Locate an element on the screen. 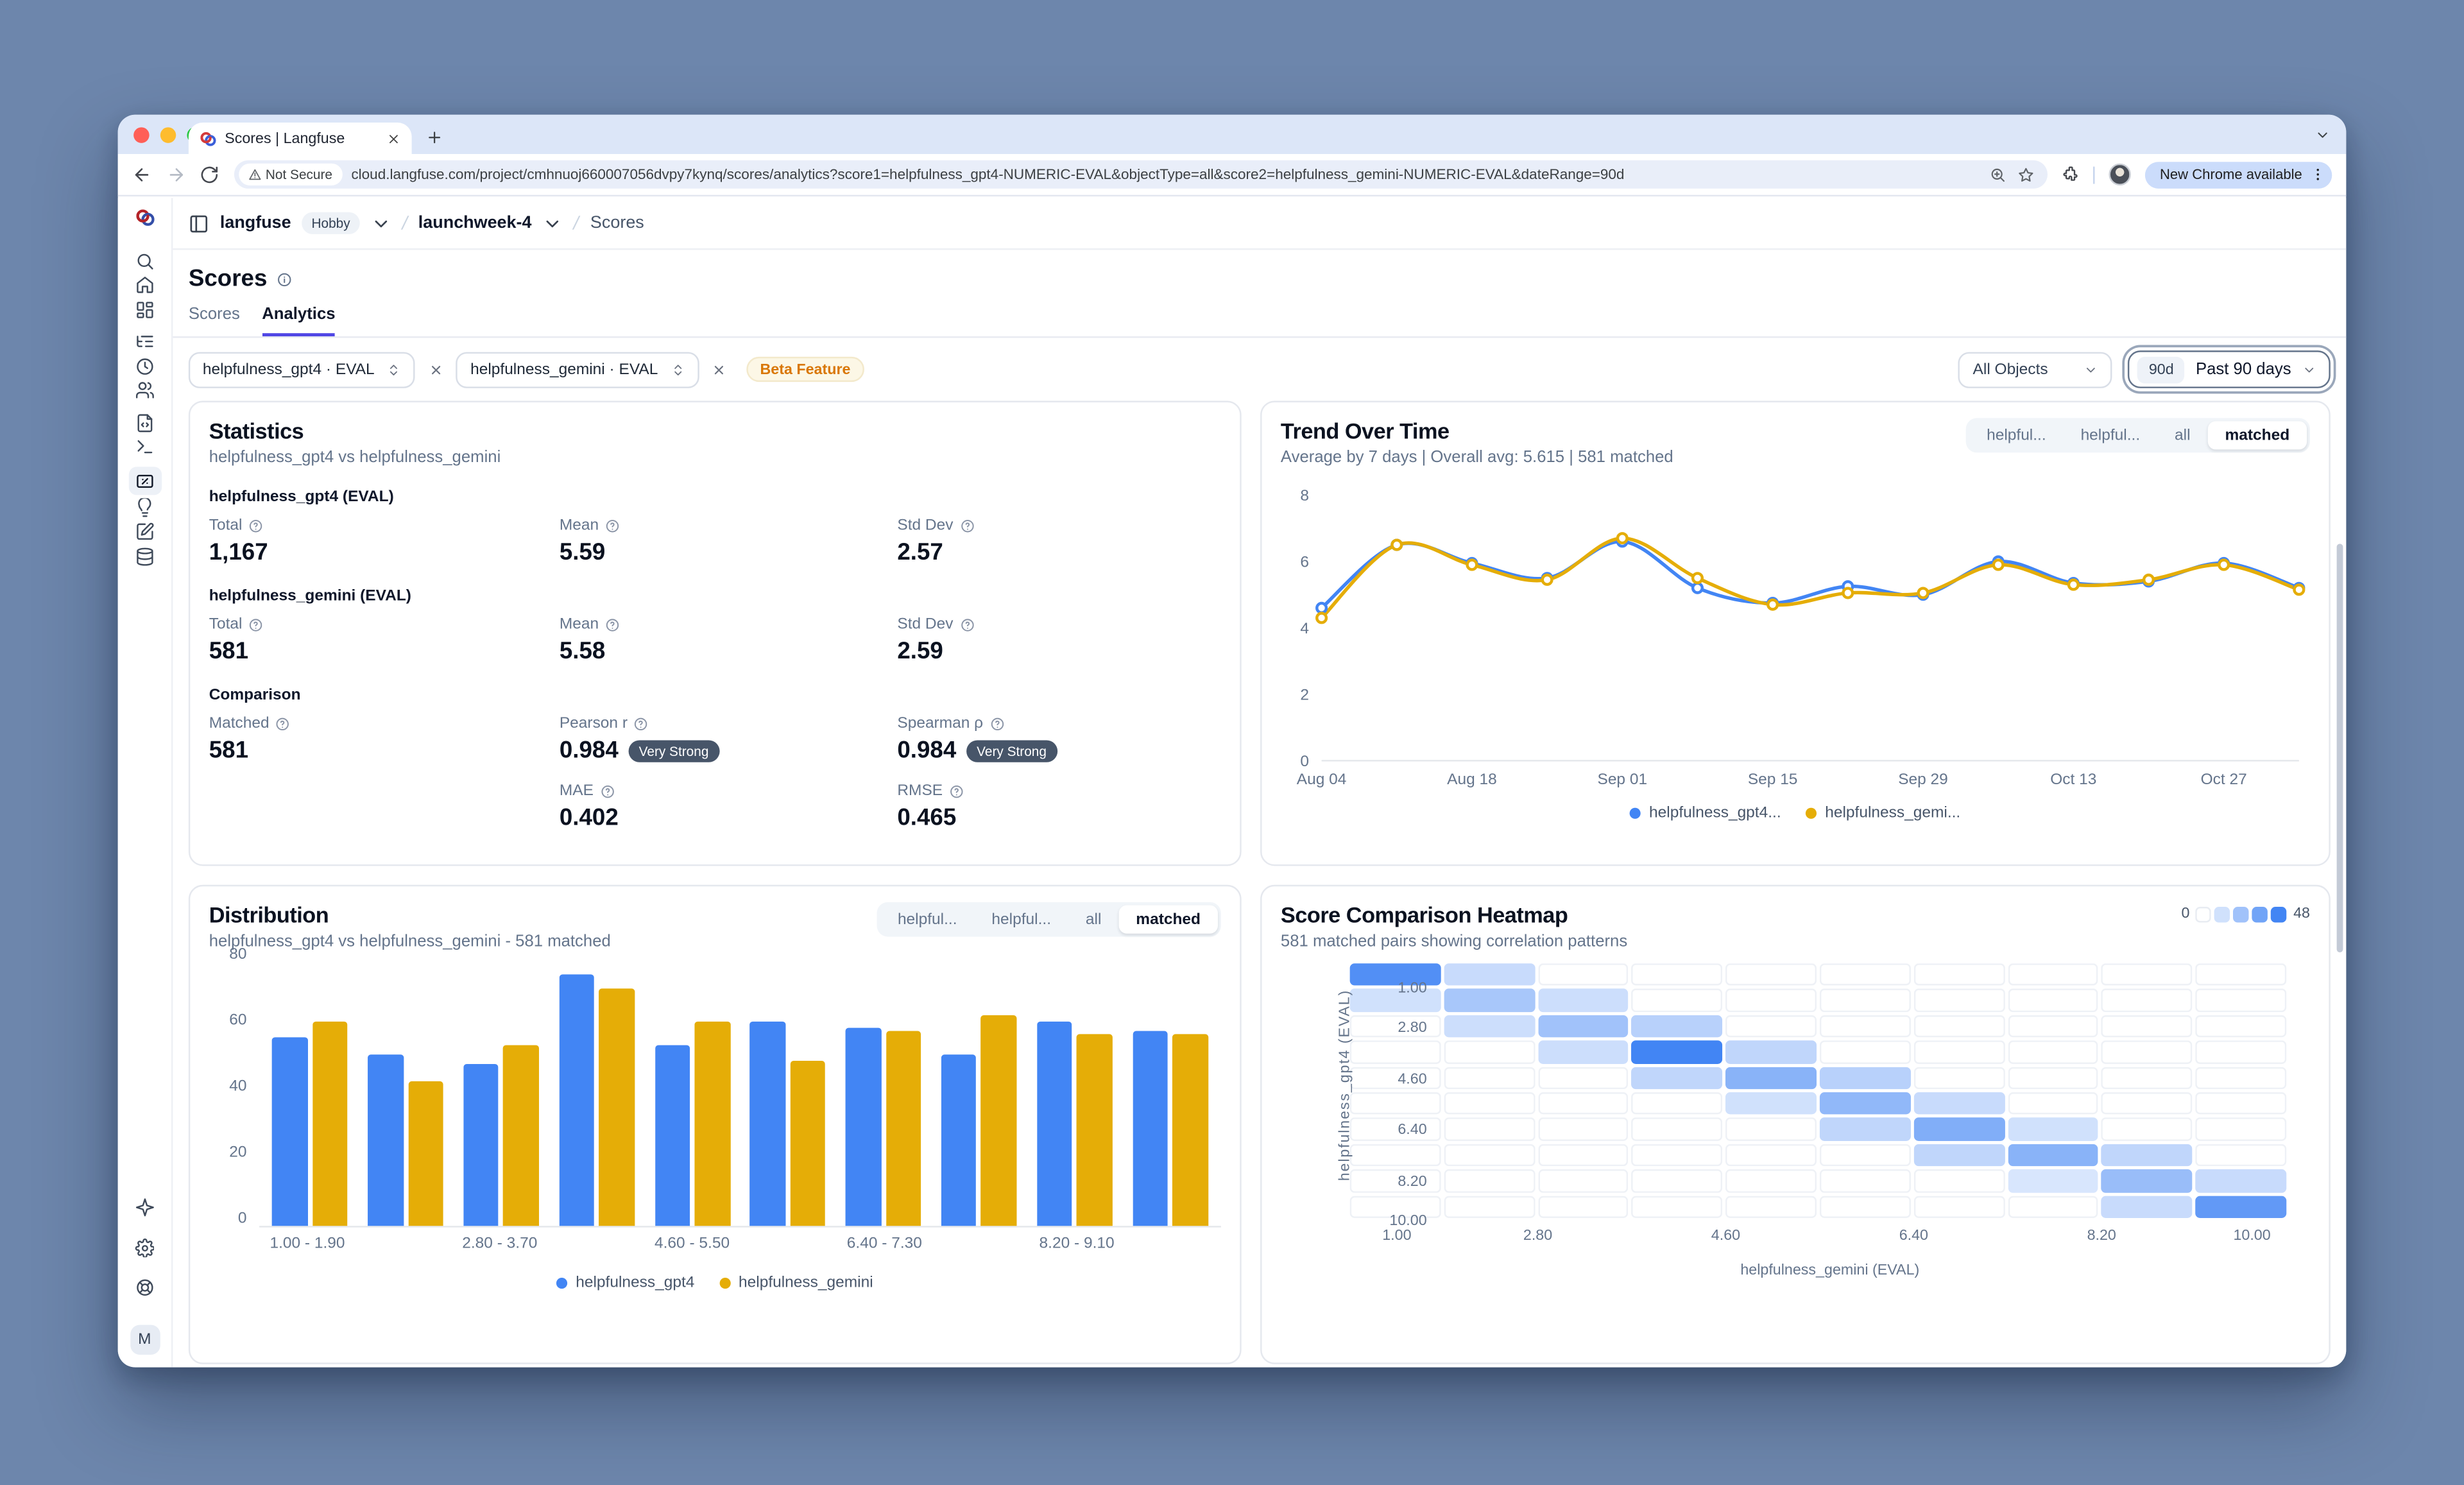 The height and width of the screenshot is (1485, 2464). date-range-select: 90d Past 90 days is located at coordinates (2229, 369).